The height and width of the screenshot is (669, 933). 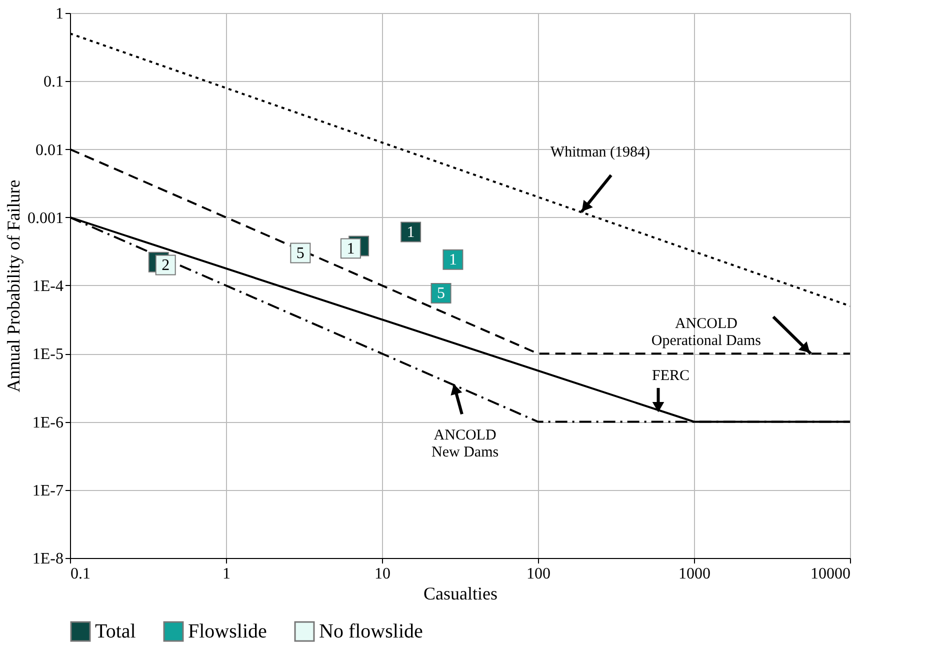 What do you see at coordinates (48, 355) in the screenshot?
I see `y-tick-label: 1E-5` at bounding box center [48, 355].